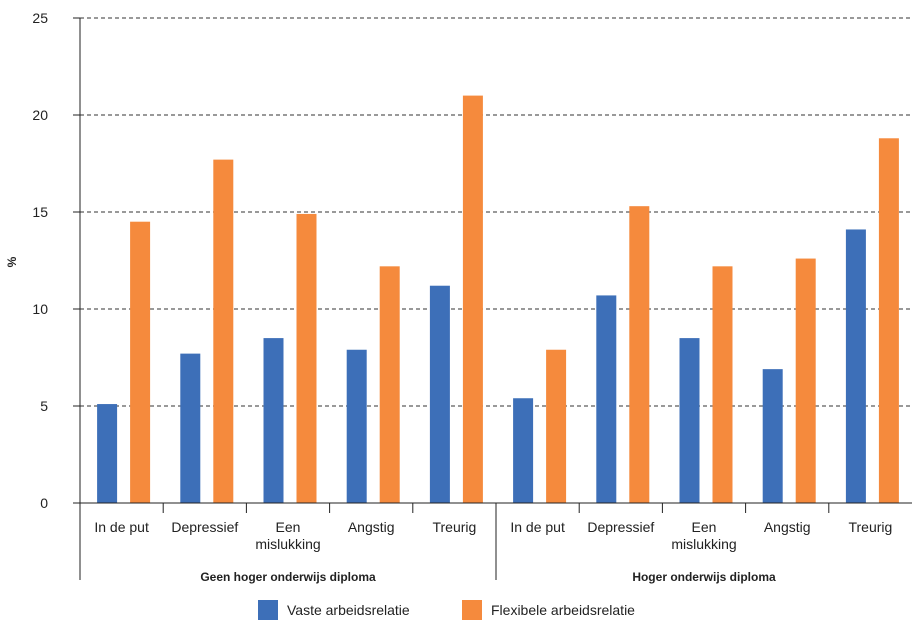  I want to click on y-tick-label: 5, so click(44, 406).